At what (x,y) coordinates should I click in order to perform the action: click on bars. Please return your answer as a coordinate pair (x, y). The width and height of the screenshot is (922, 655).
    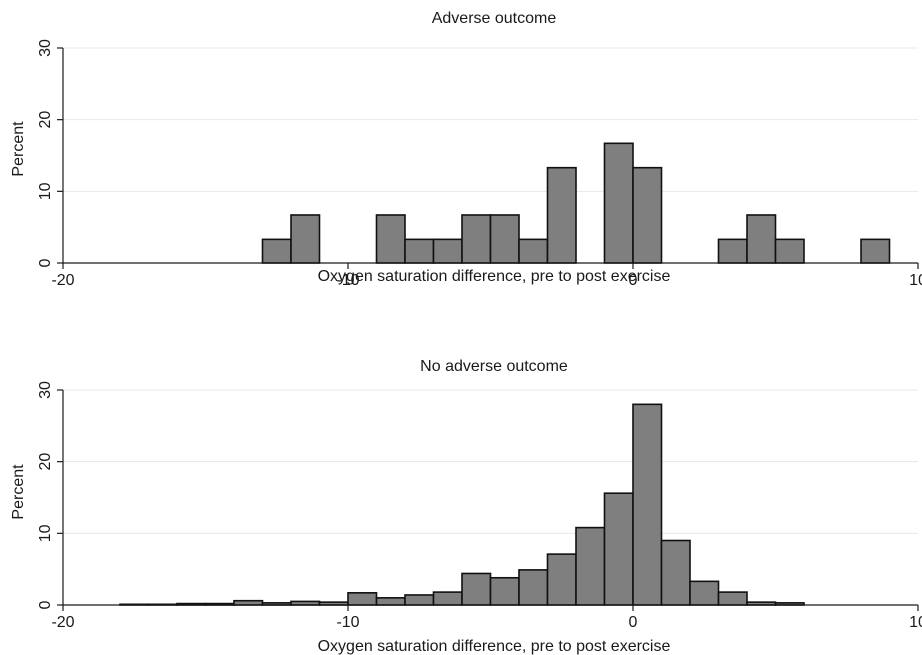
    Looking at the image, I should click on (576, 203).